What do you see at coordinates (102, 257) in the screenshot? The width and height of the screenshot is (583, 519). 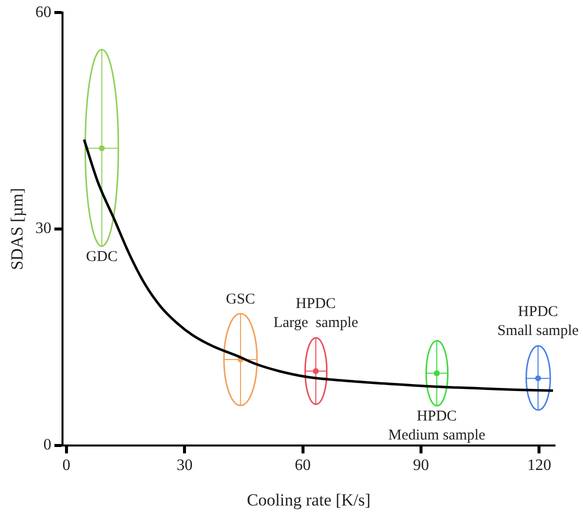 I see `annotation: GDC` at bounding box center [102, 257].